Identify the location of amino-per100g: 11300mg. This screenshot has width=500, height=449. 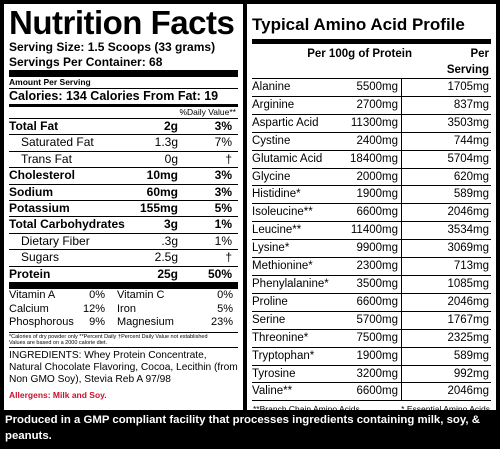
(371, 123).